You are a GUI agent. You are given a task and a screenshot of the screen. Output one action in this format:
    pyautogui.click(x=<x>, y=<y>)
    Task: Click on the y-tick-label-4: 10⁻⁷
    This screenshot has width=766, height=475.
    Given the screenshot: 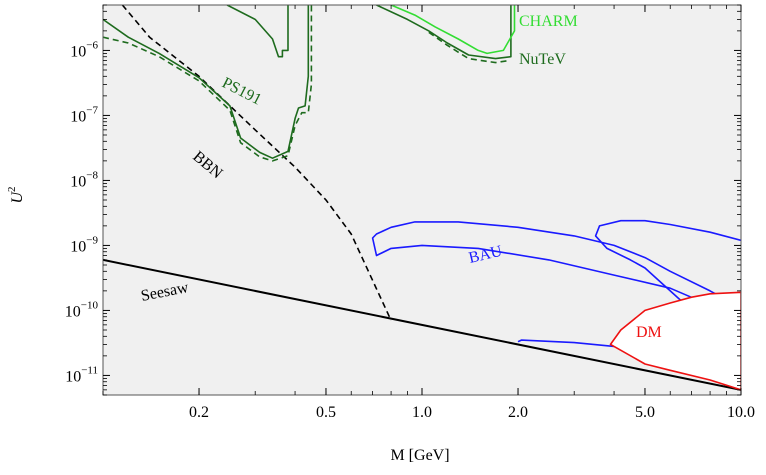 What is the action you would take?
    pyautogui.click(x=84, y=114)
    